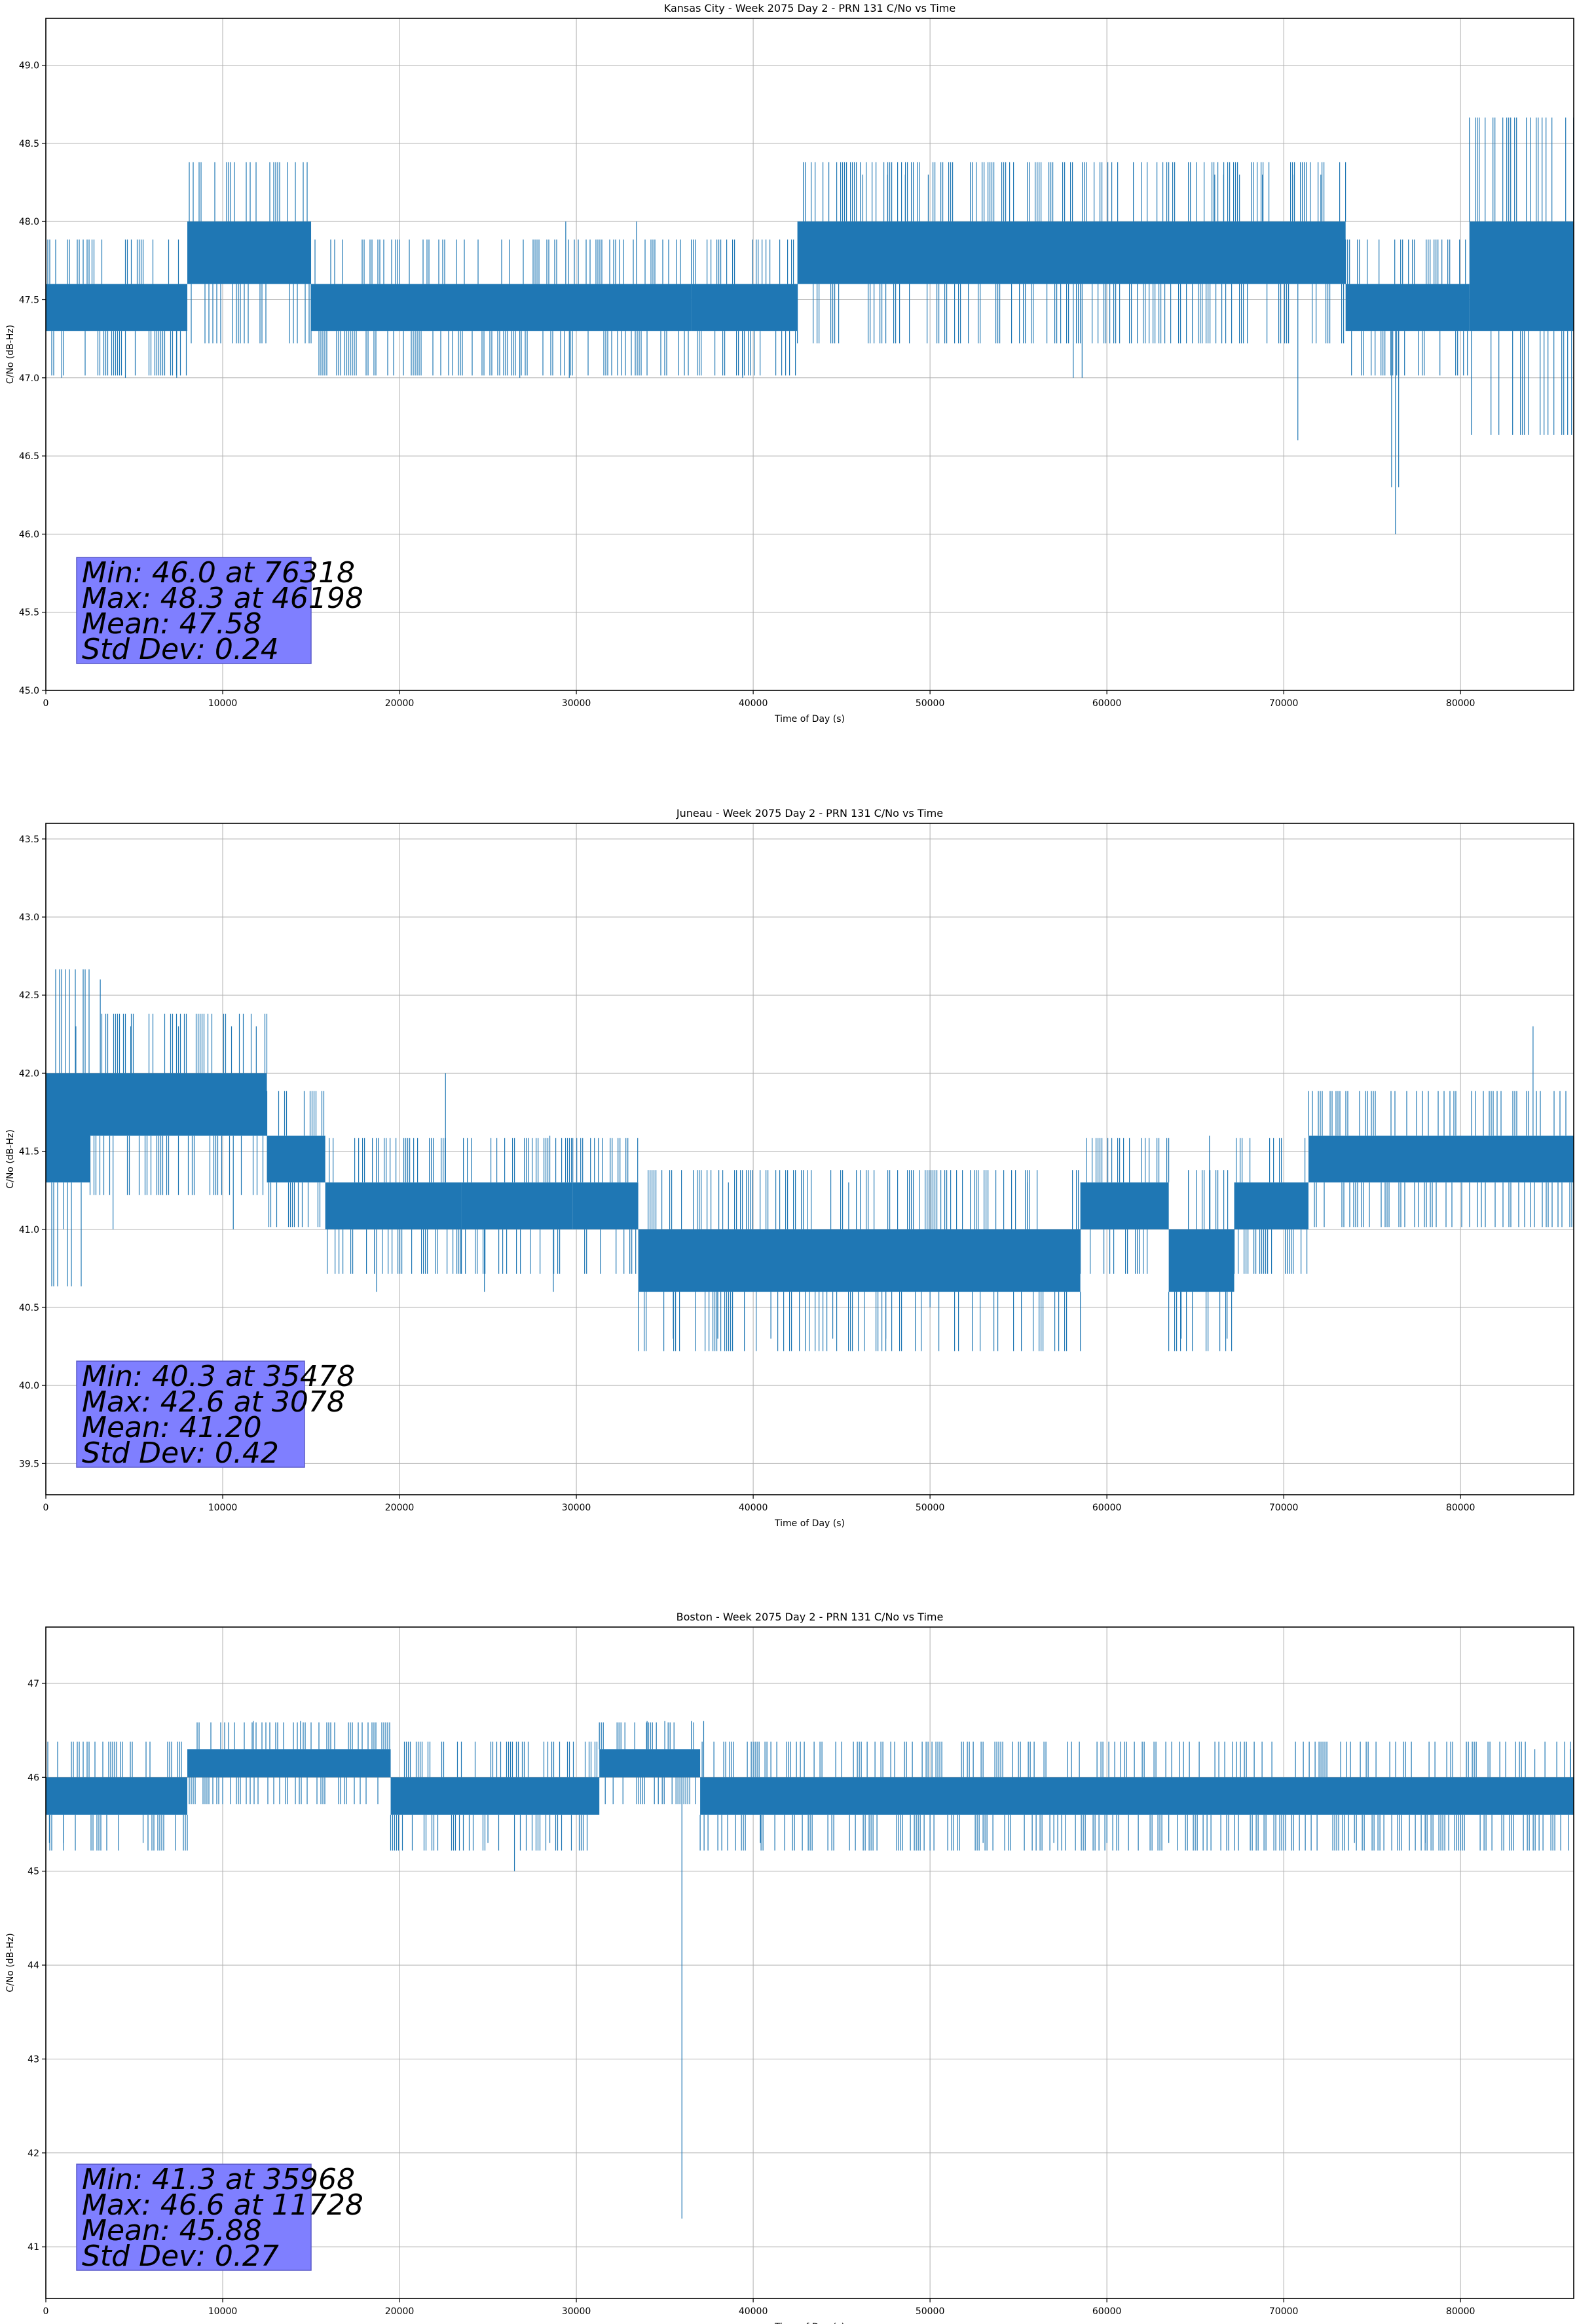 The height and width of the screenshot is (2324, 1577). What do you see at coordinates (180, 1453) in the screenshot?
I see `stats-line: Std Dev: 0.42` at bounding box center [180, 1453].